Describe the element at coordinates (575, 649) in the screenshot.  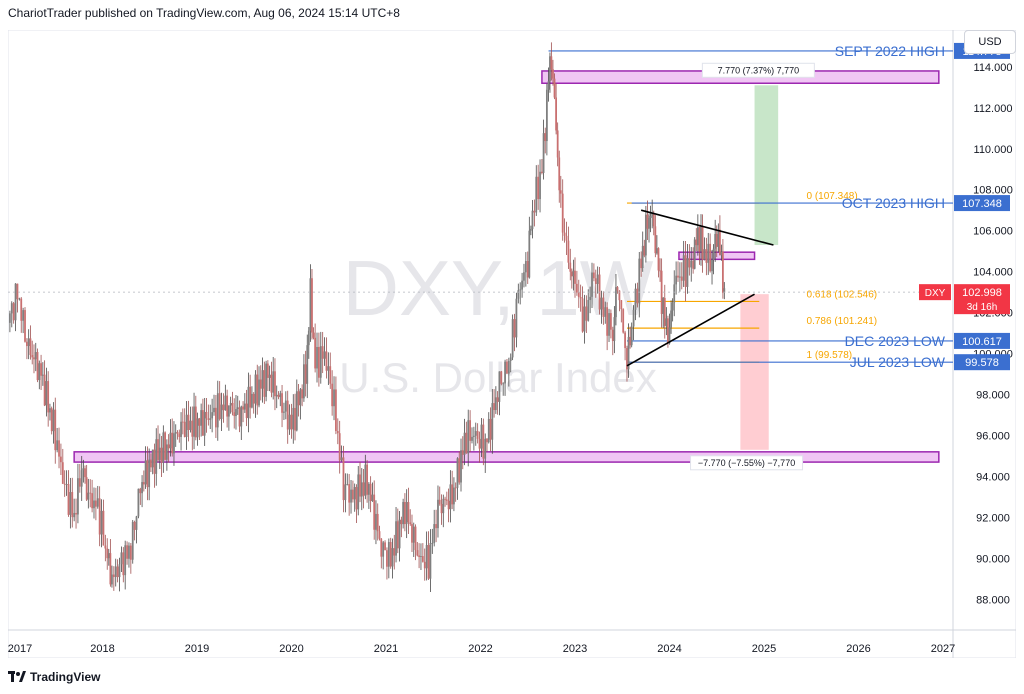
I see `x-tick-label: 2023` at that location.